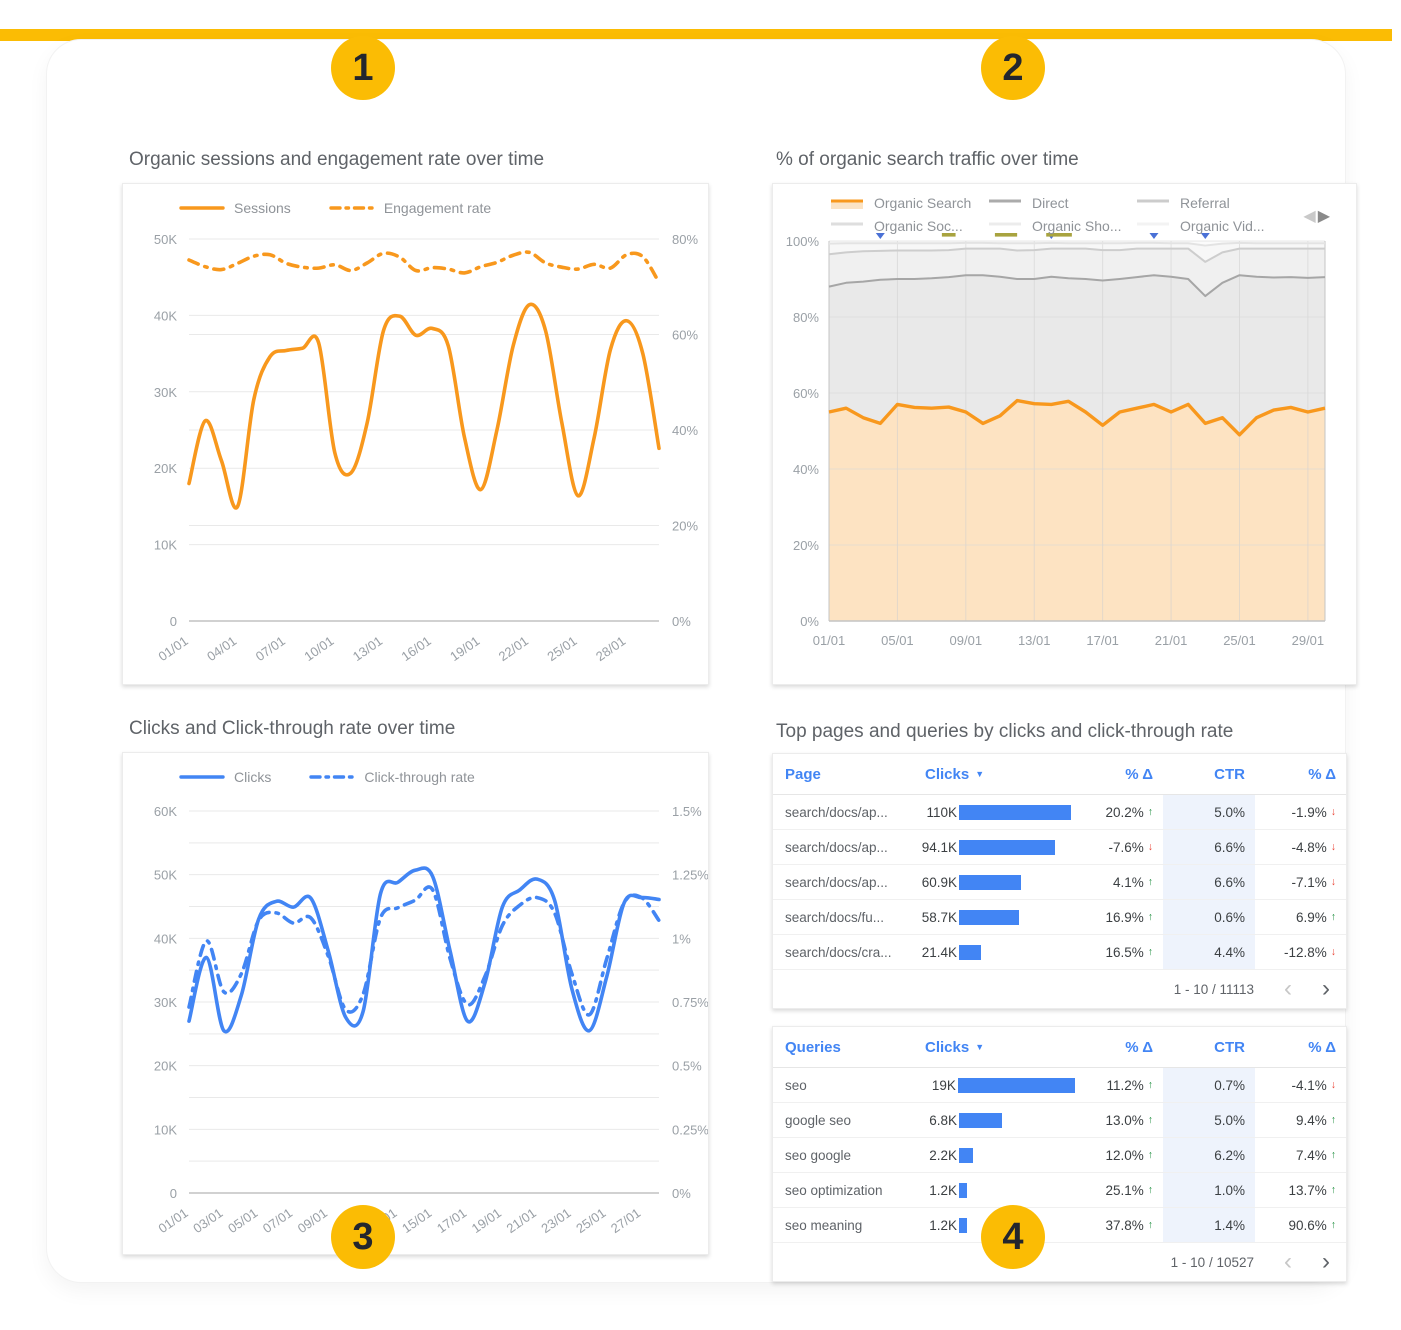  What do you see at coordinates (1209, 917) in the screenshot?
I see `cell-ctr: 0.6%` at bounding box center [1209, 917].